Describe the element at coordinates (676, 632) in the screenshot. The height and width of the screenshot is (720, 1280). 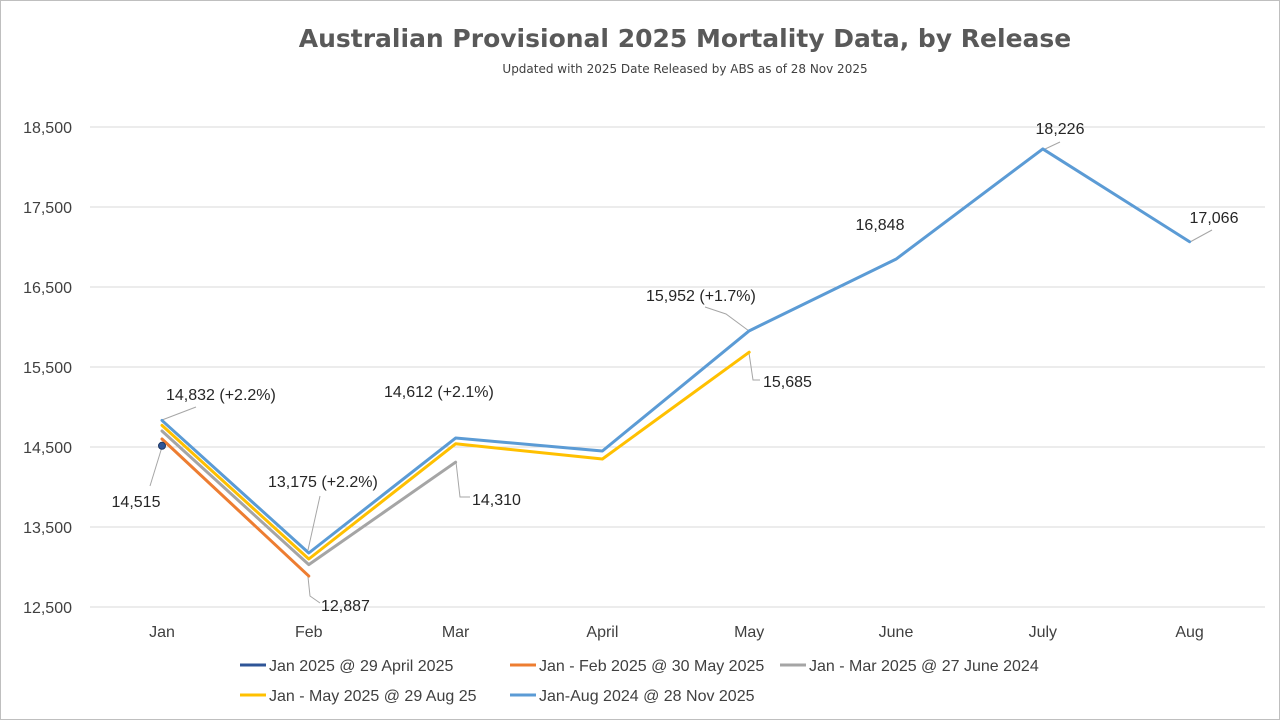
I see `x-axis-ticks: Jan Feb Mar April May June July Aug` at that location.